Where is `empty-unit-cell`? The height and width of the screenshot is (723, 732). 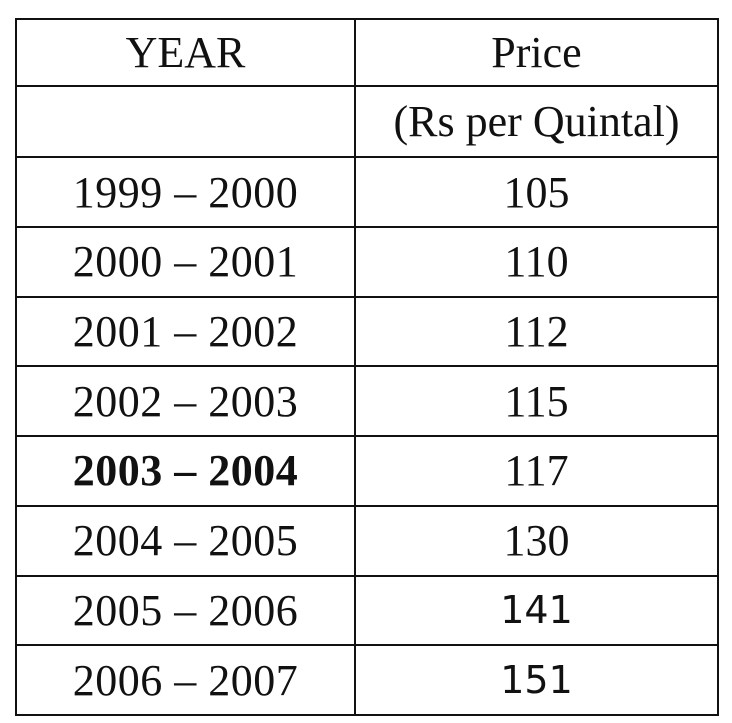
empty-unit-cell is located at coordinates (185, 121).